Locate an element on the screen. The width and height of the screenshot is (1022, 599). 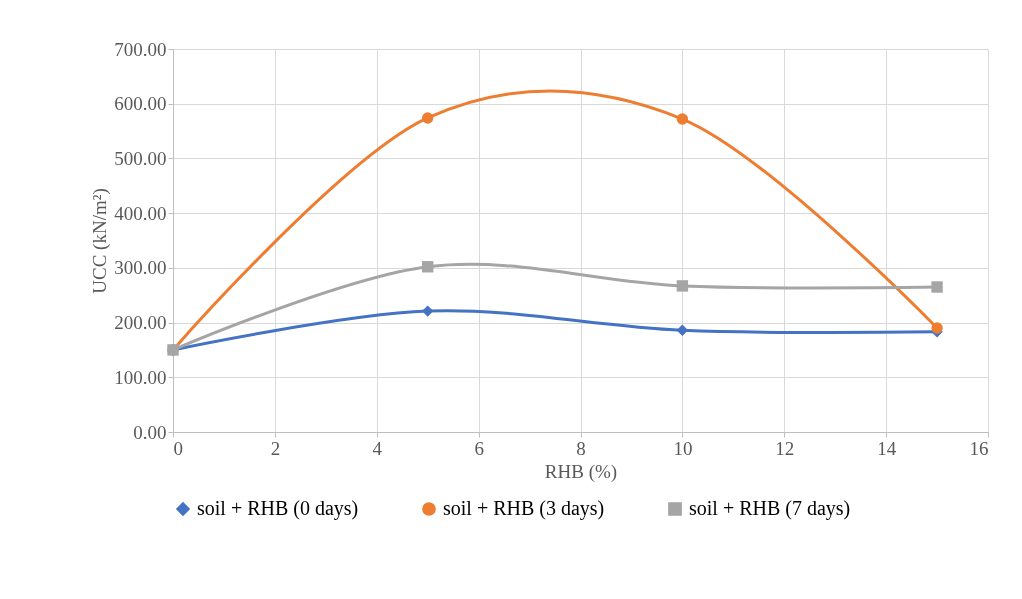
x-tick-label: 16 is located at coordinates (979, 448).